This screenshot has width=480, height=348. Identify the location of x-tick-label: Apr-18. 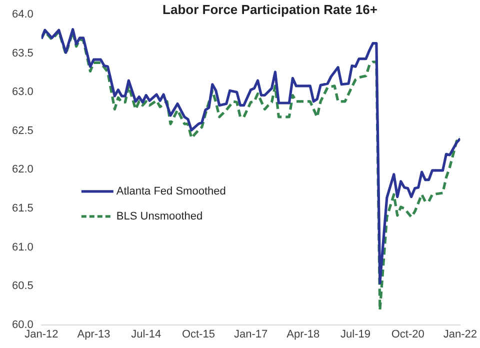
(303, 334).